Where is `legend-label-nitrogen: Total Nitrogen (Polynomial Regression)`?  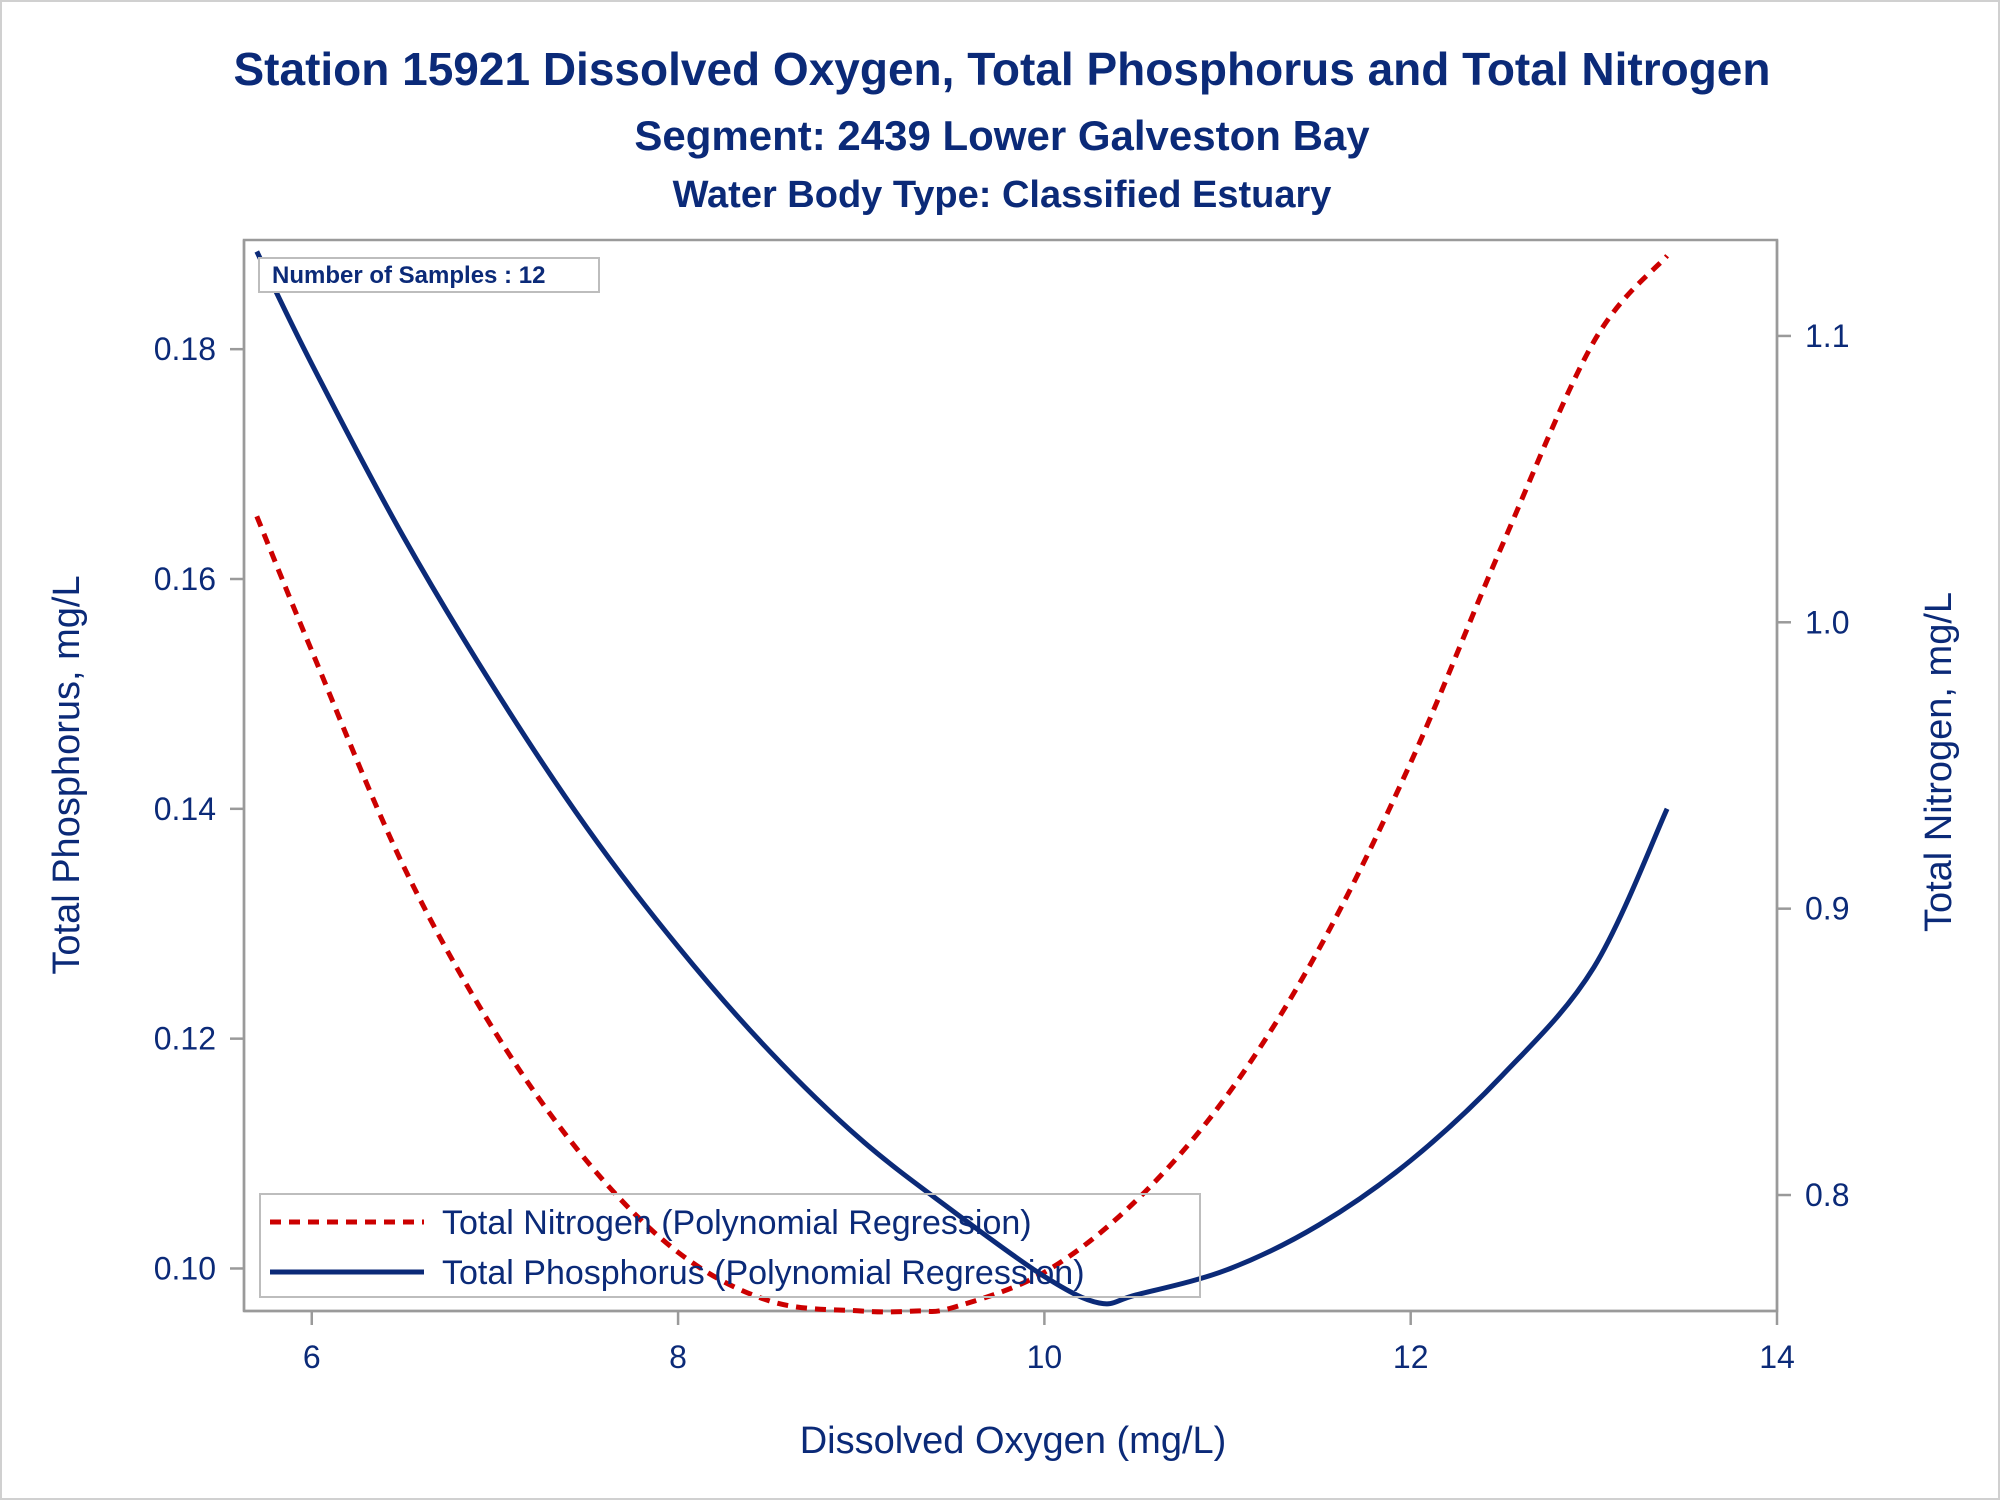
legend-label-nitrogen: Total Nitrogen (Polynomial Regression) is located at coordinates (737, 1223).